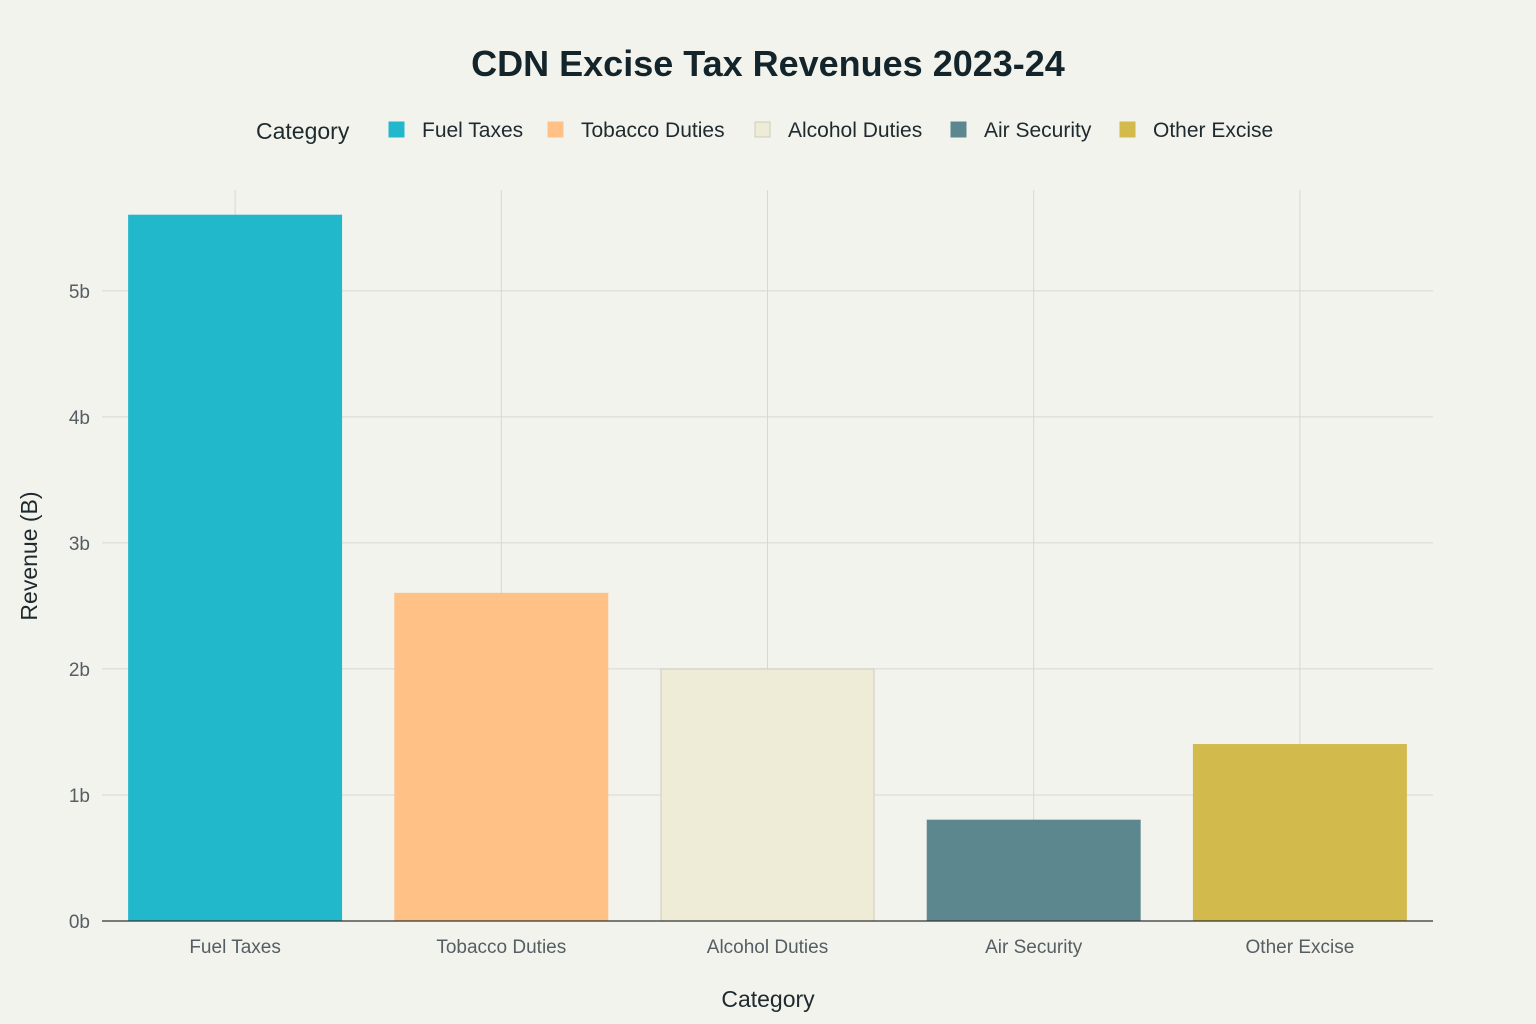 Image resolution: width=1536 pixels, height=1024 pixels. I want to click on y-tick-label: 1b, so click(79, 796).